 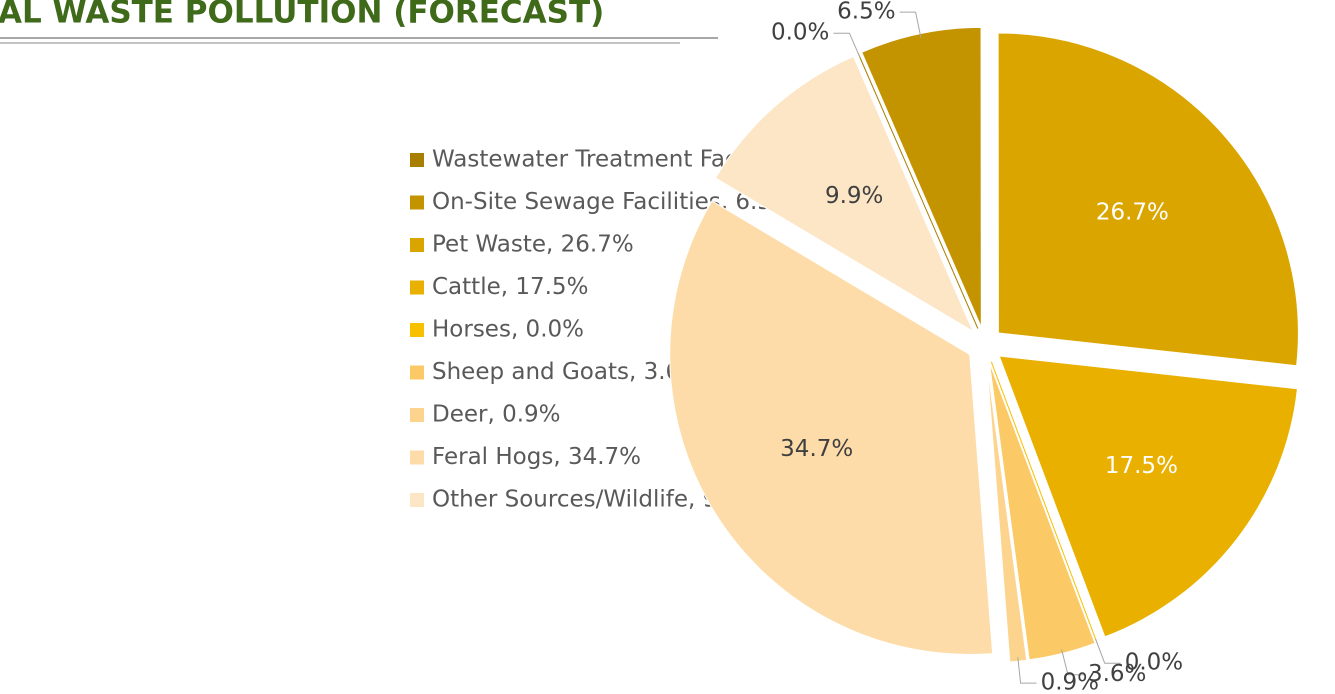 I want to click on data-label: 0.9%, so click(x=1070, y=682).